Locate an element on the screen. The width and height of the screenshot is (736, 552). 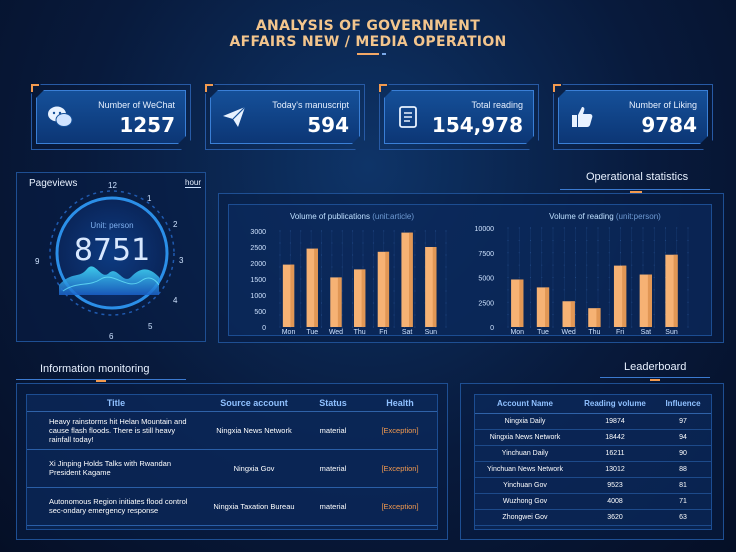
lb-cell-reading: 18442 is located at coordinates (615, 437).